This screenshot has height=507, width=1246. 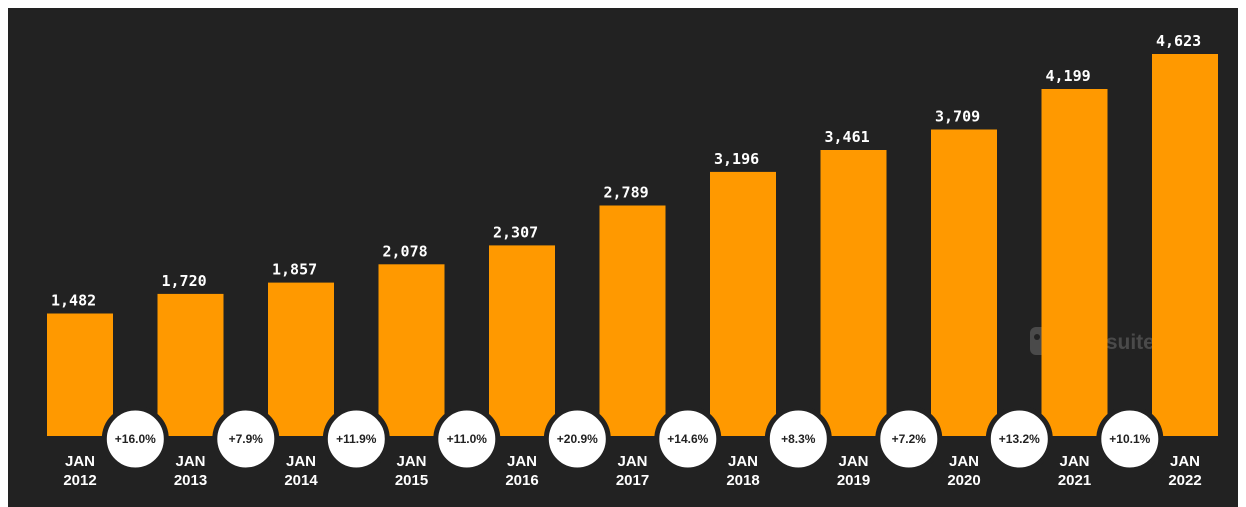 I want to click on bar-2014, so click(x=301, y=359).